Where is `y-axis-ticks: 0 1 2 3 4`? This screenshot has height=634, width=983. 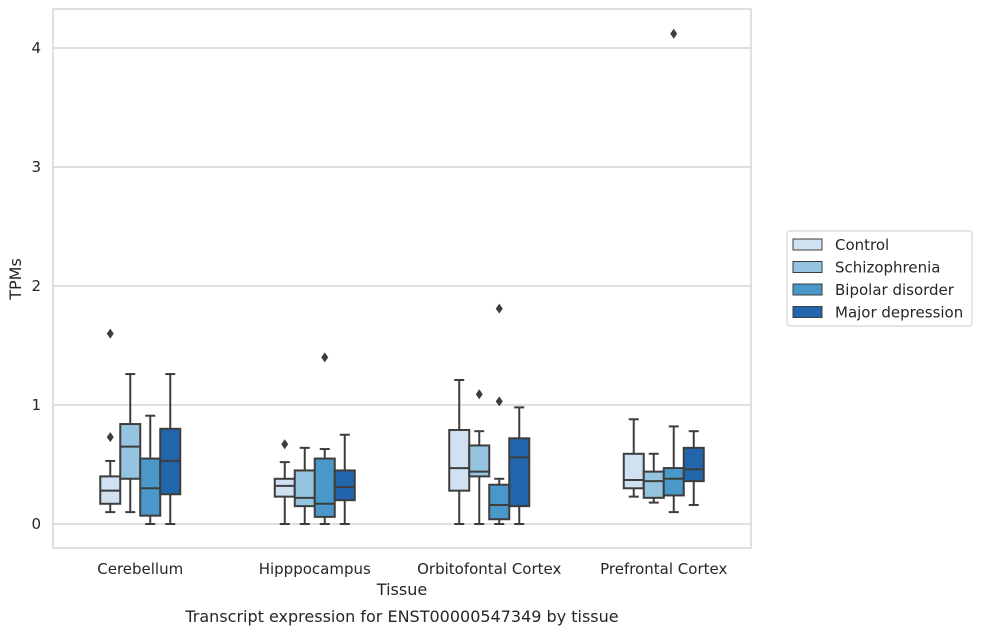 y-axis-ticks: 0 1 2 3 4 is located at coordinates (36, 286).